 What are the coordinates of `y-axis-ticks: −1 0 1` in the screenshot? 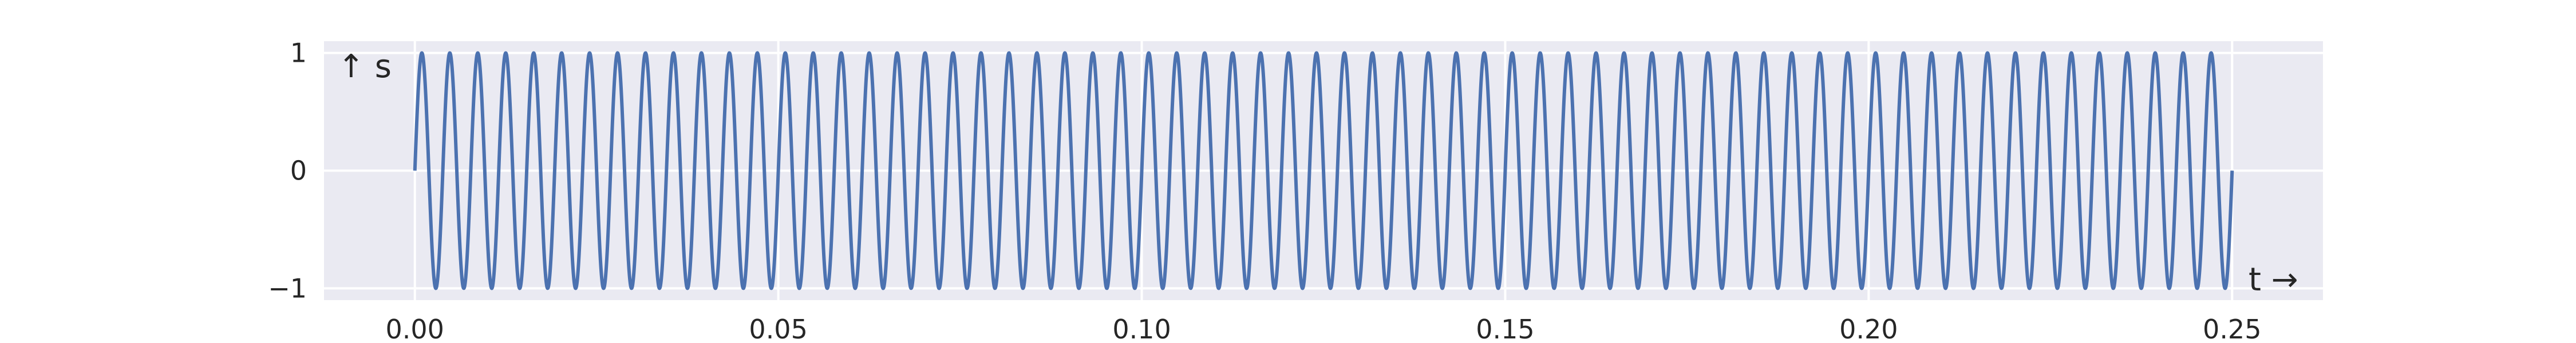 It's located at (287, 171).